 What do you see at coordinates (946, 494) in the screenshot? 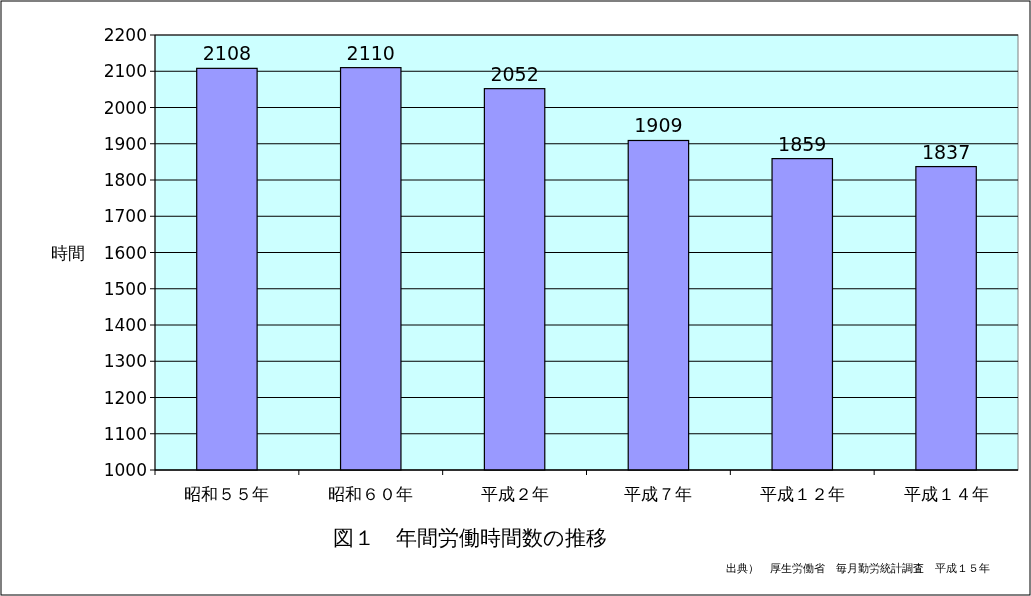
I see `x-tick-label: 平成１４年` at bounding box center [946, 494].